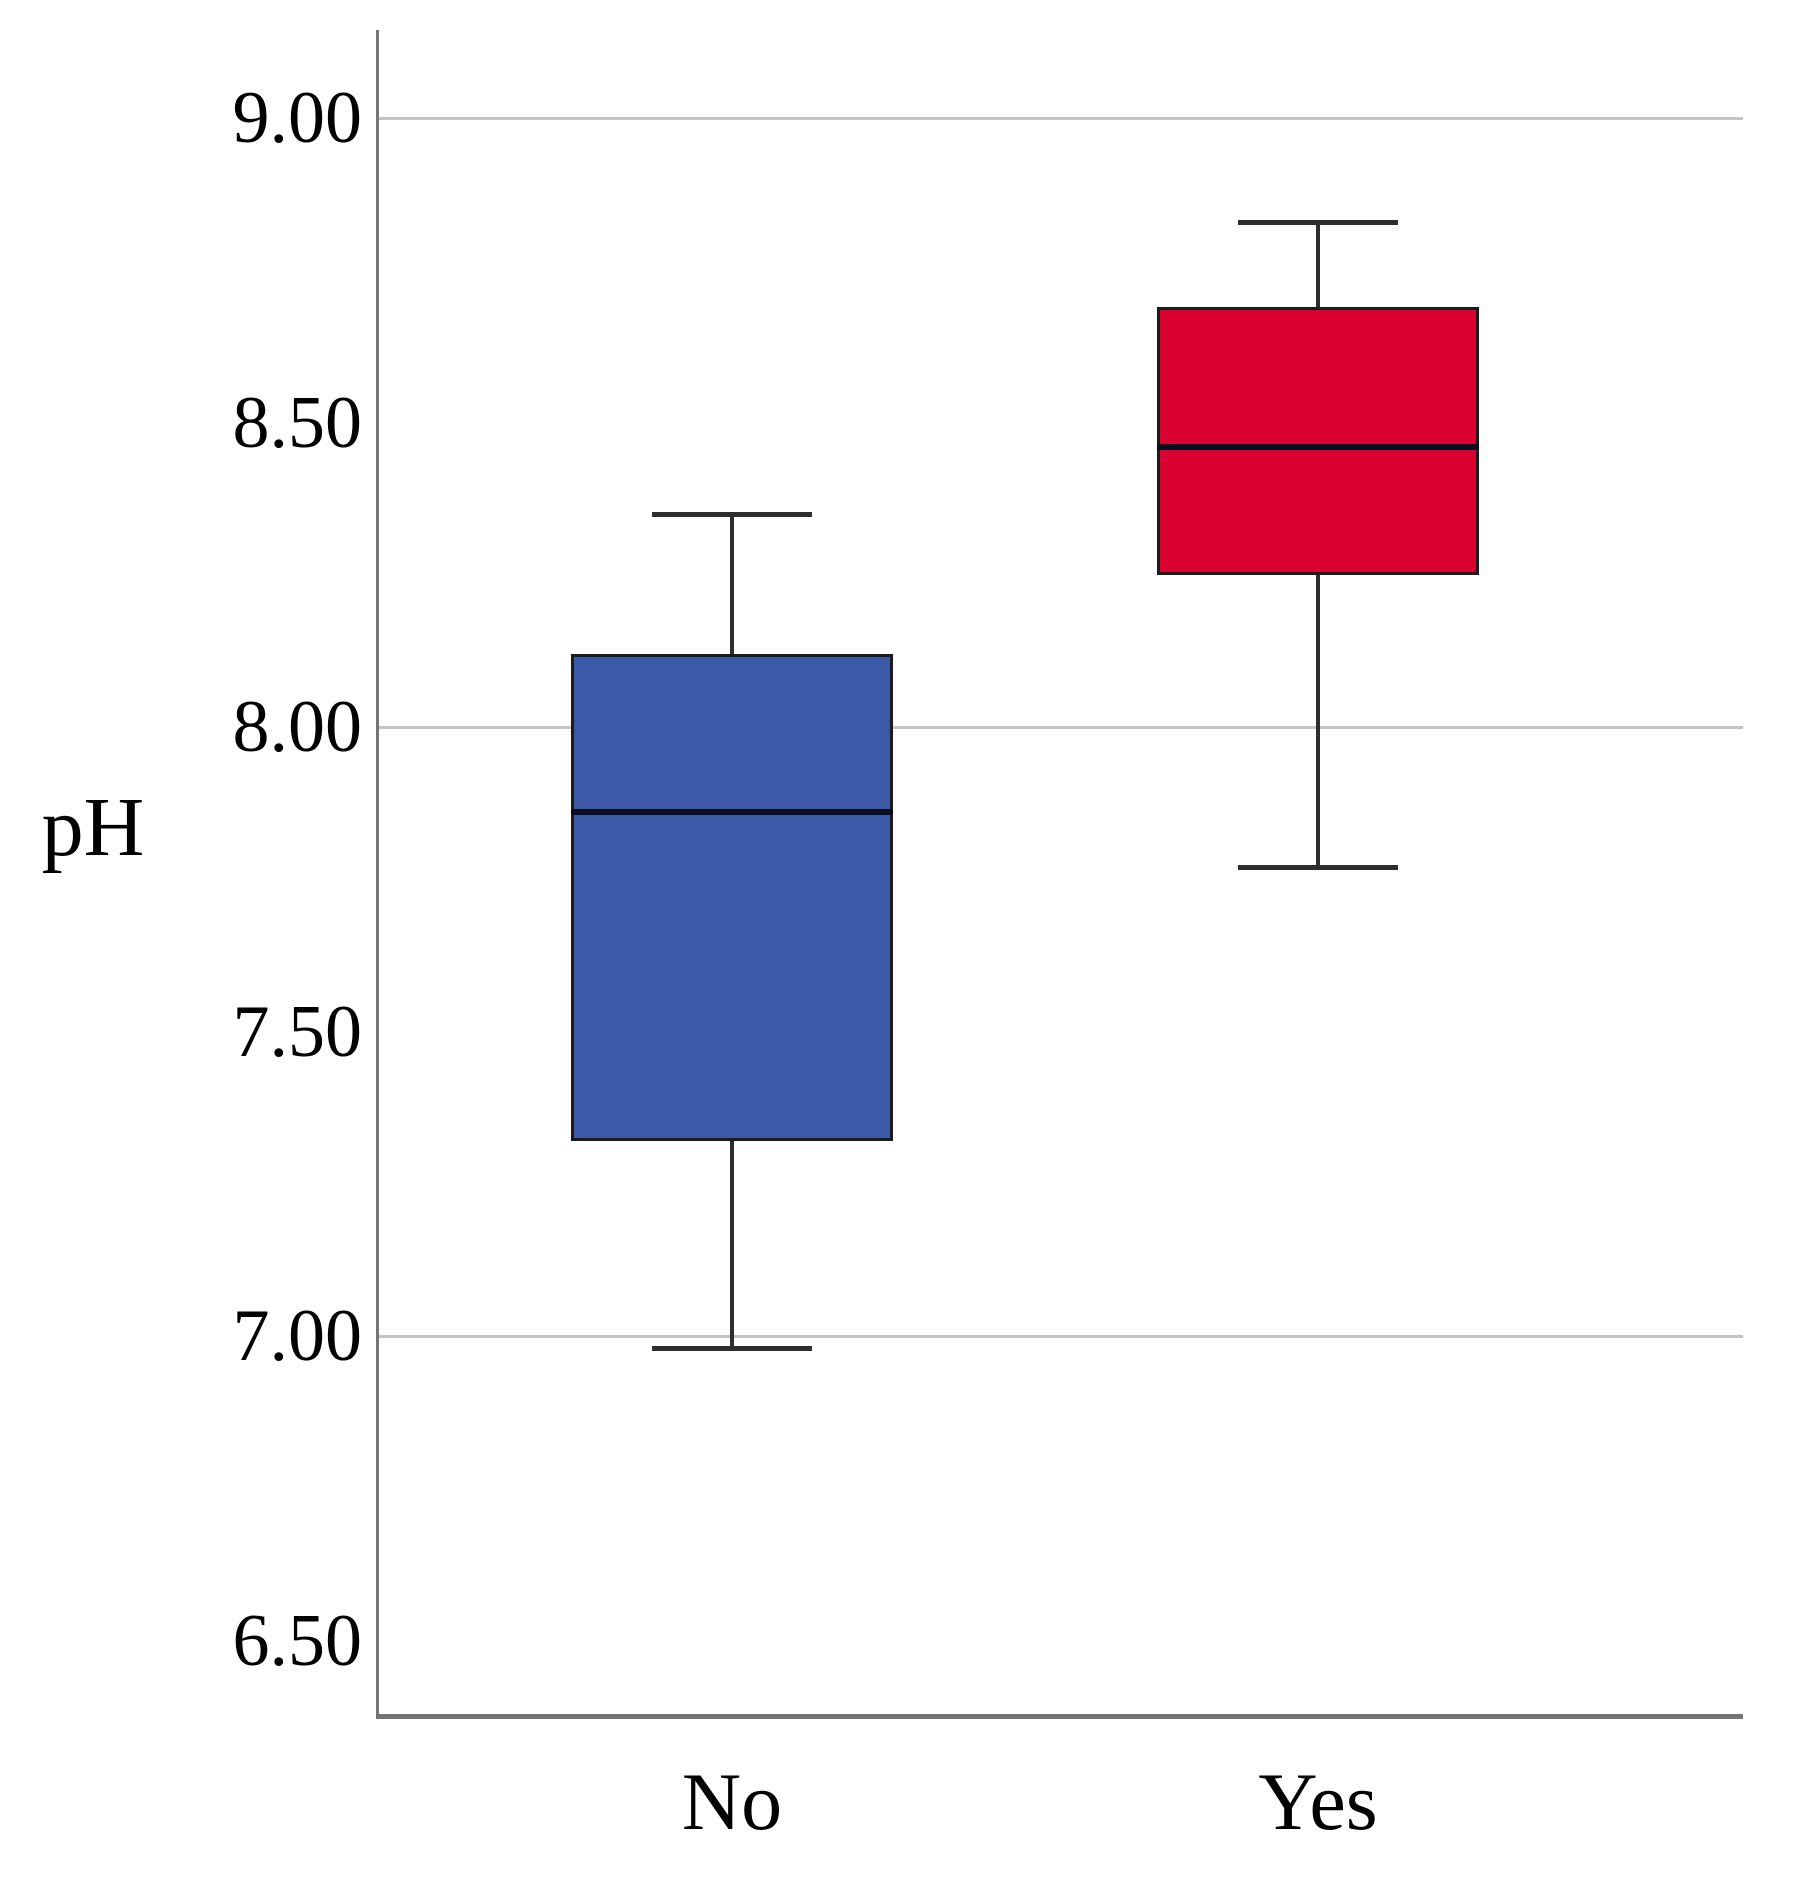 The width and height of the screenshot is (1805, 1888). What do you see at coordinates (732, 1245) in the screenshot?
I see `whisker-lower-no` at bounding box center [732, 1245].